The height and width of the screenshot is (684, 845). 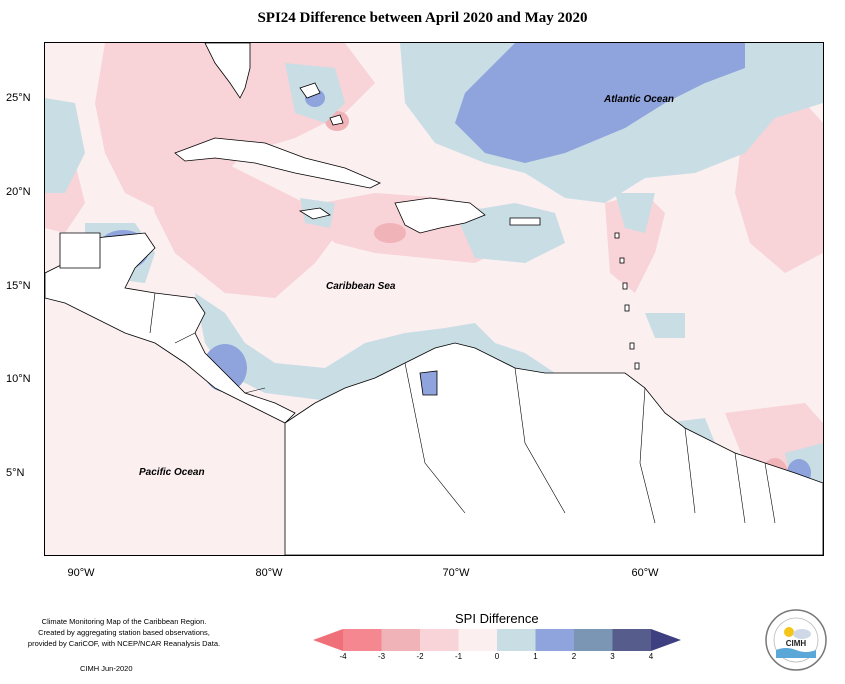 I want to click on legend-tick-label: 3, so click(x=612, y=656).